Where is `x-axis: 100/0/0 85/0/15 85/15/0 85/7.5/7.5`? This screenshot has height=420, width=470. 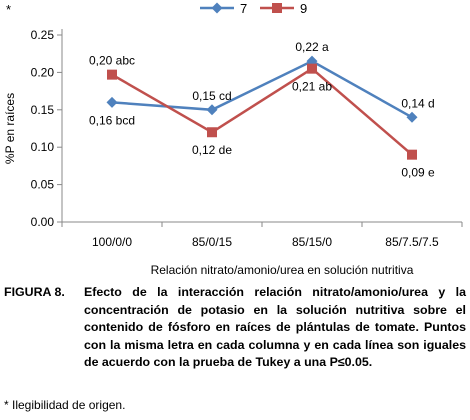 x-axis: 100/0/0 85/0/15 85/15/0 85/7.5/7.5 is located at coordinates (262, 235).